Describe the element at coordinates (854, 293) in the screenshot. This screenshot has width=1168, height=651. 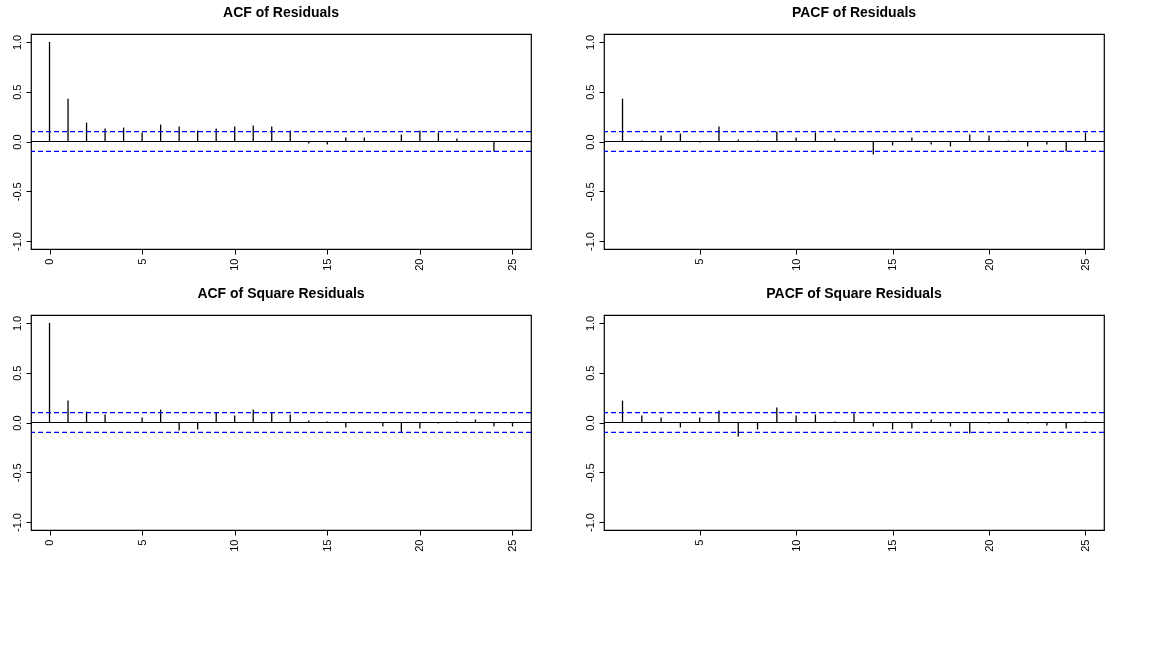
I see `chart-title: PACF of Square Residuals` at that location.